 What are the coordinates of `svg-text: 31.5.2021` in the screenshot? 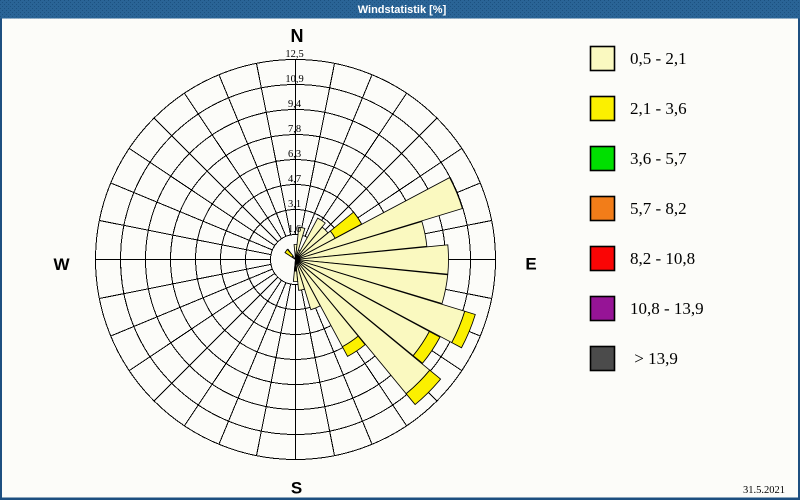 It's located at (764, 490).